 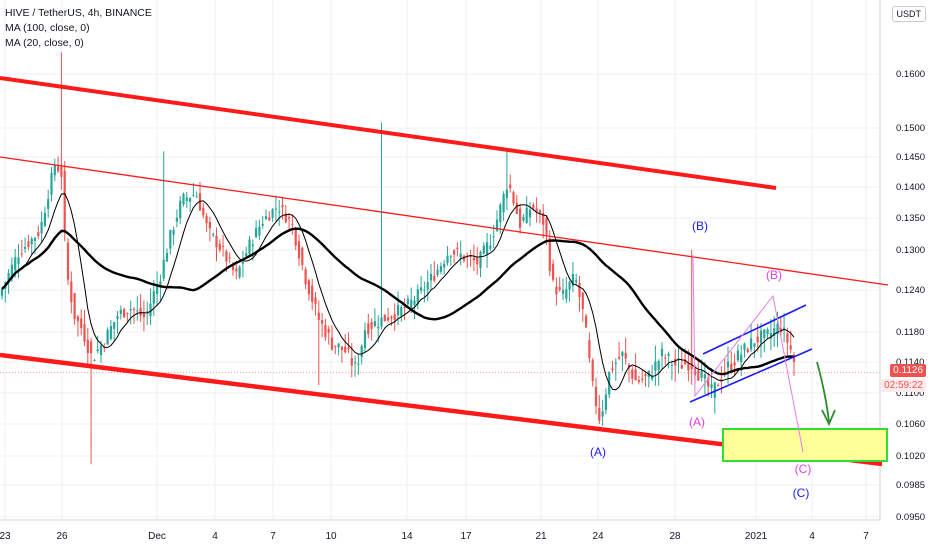 I want to click on x-tick-label: 17, so click(x=466, y=536).